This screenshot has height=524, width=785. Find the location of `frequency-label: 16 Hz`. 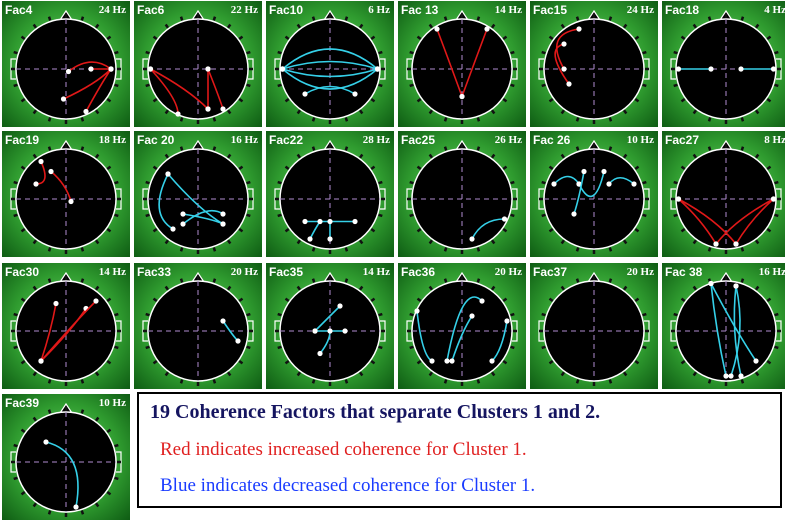

frequency-label: 16 Hz is located at coordinates (772, 272).